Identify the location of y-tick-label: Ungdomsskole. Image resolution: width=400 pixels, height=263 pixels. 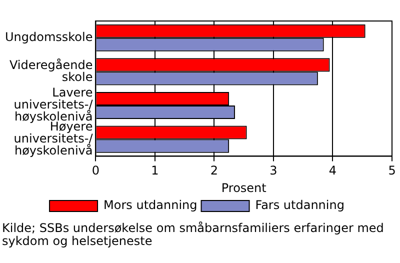
(48, 37).